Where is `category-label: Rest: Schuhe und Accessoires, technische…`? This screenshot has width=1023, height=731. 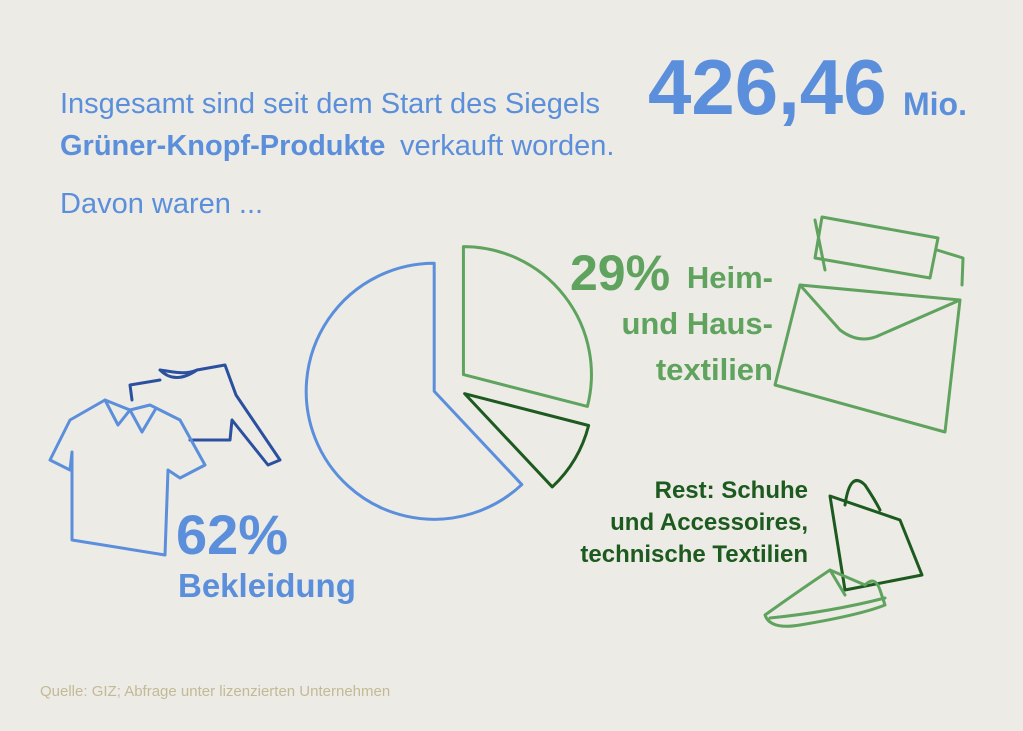 category-label: Rest: Schuhe und Accessoires, technische… is located at coordinates (694, 522).